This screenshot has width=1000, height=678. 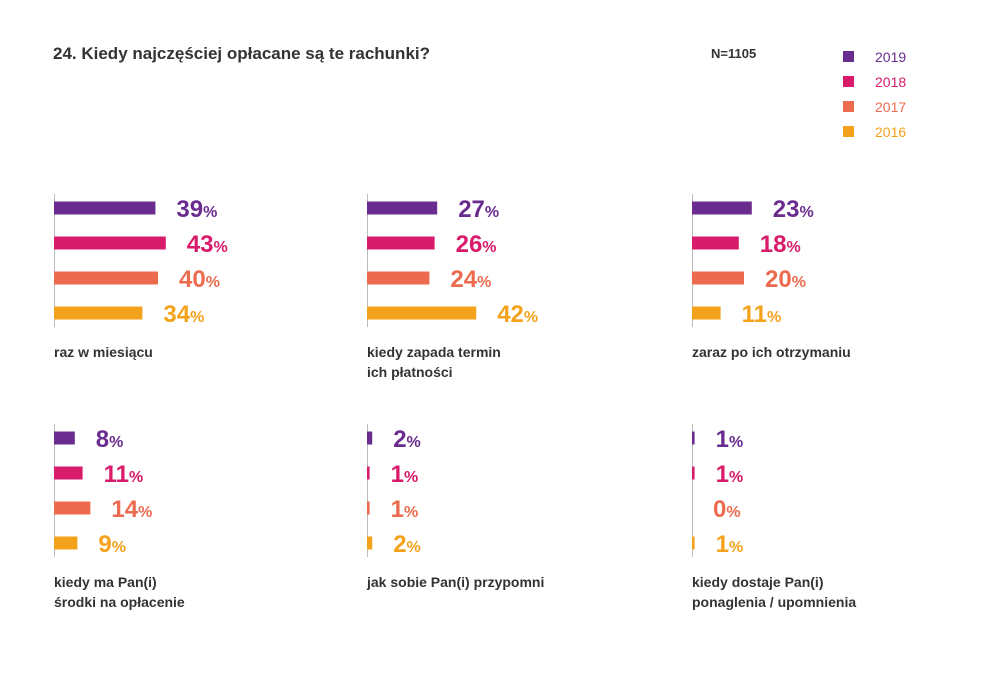 What do you see at coordinates (874, 56) in the screenshot?
I see `legend-item-2019: 2019` at bounding box center [874, 56].